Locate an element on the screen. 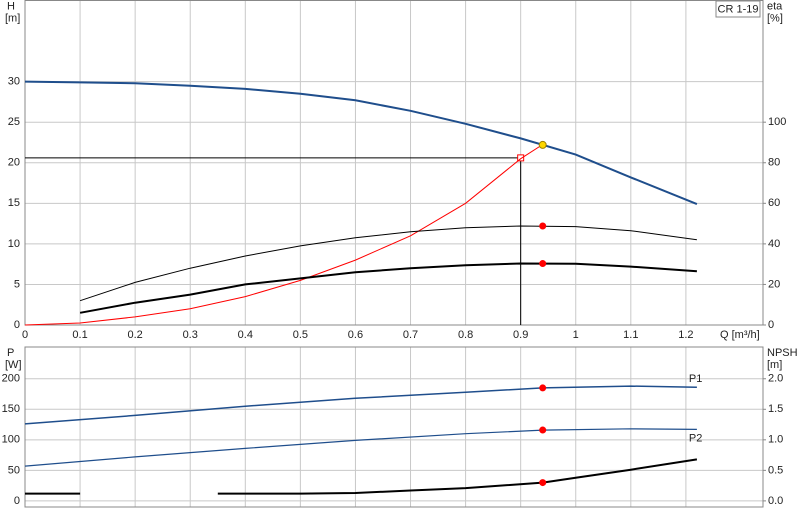 The image size is (800, 520). y-tick-label: 25 is located at coordinates (14, 122).